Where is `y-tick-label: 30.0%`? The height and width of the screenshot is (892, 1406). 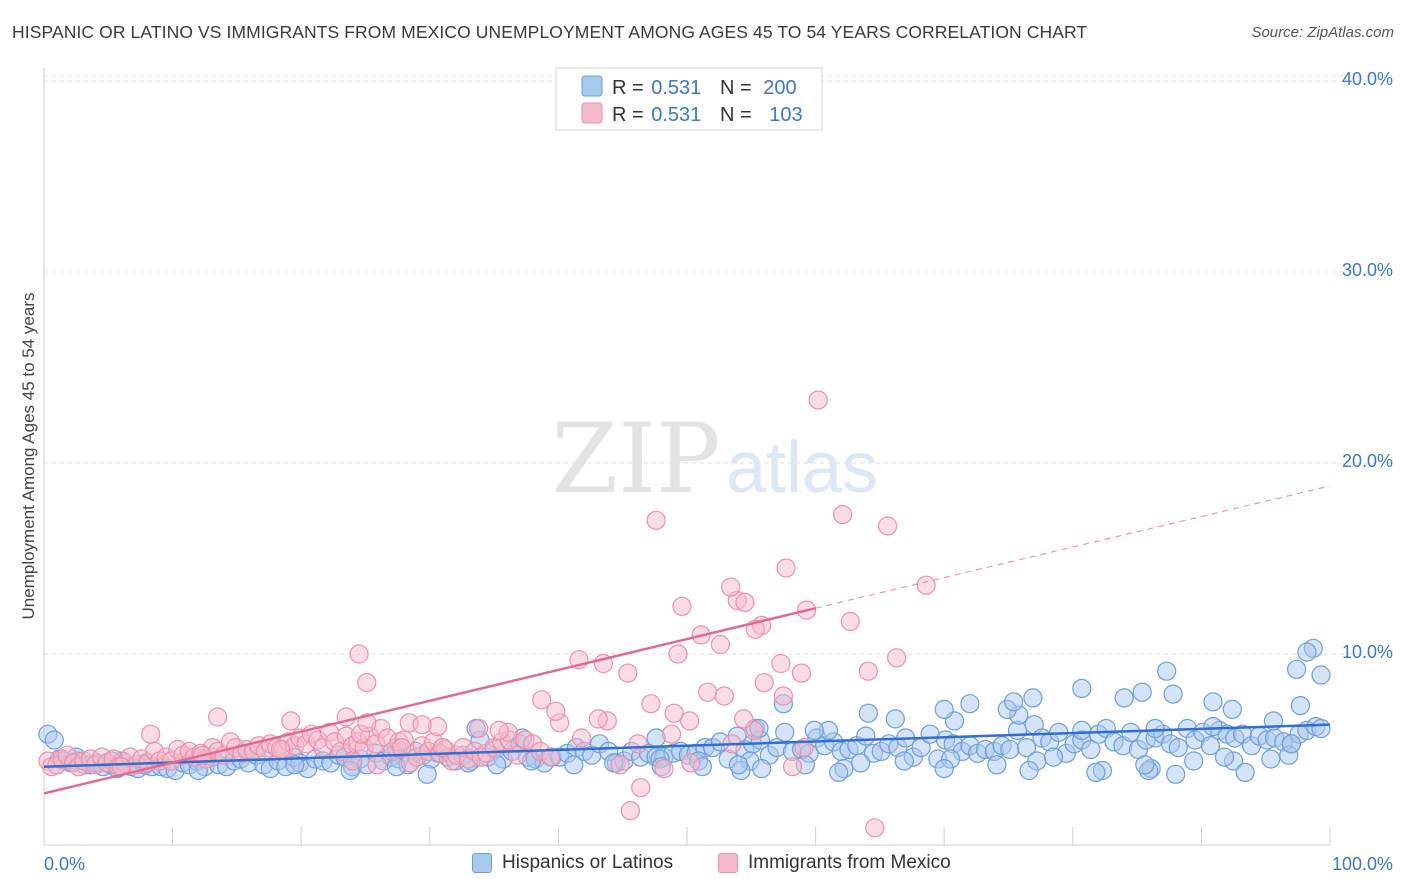 y-tick-label: 30.0% is located at coordinates (1367, 270).